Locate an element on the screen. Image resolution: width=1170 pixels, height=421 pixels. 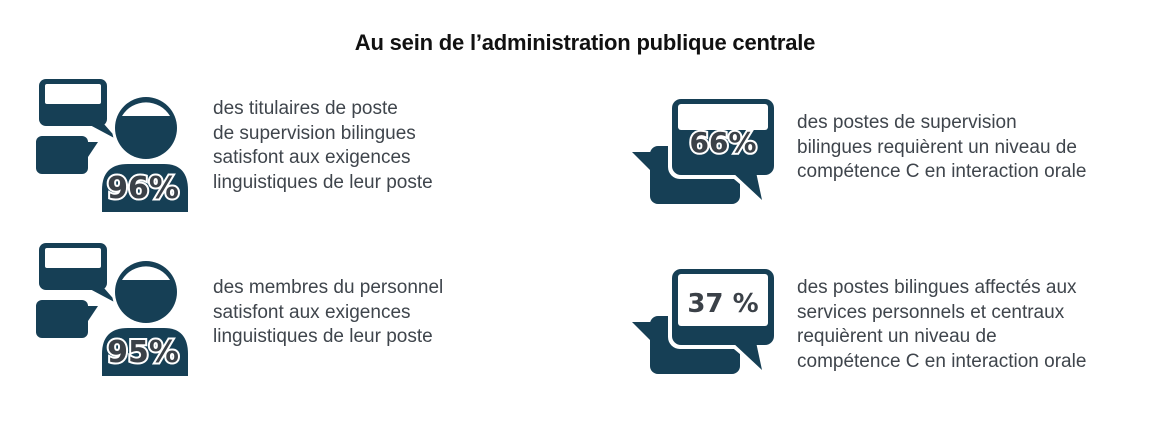
person-speech-bubbles-icon: 96% is located at coordinates (114, 145).